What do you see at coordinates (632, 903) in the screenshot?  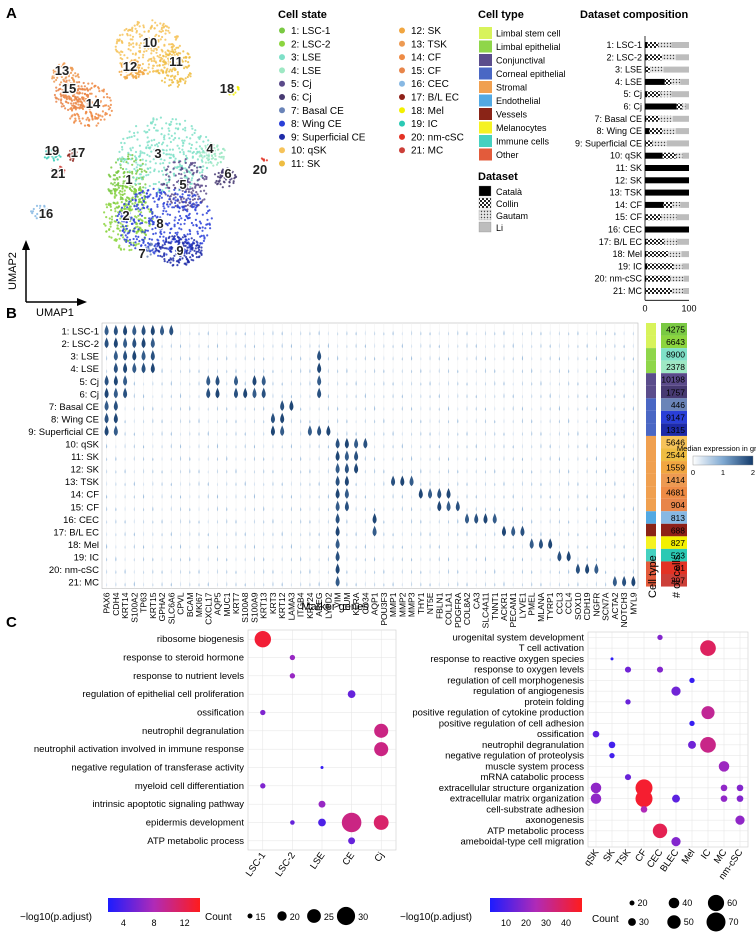 I see `right-size-legend-dot` at bounding box center [632, 903].